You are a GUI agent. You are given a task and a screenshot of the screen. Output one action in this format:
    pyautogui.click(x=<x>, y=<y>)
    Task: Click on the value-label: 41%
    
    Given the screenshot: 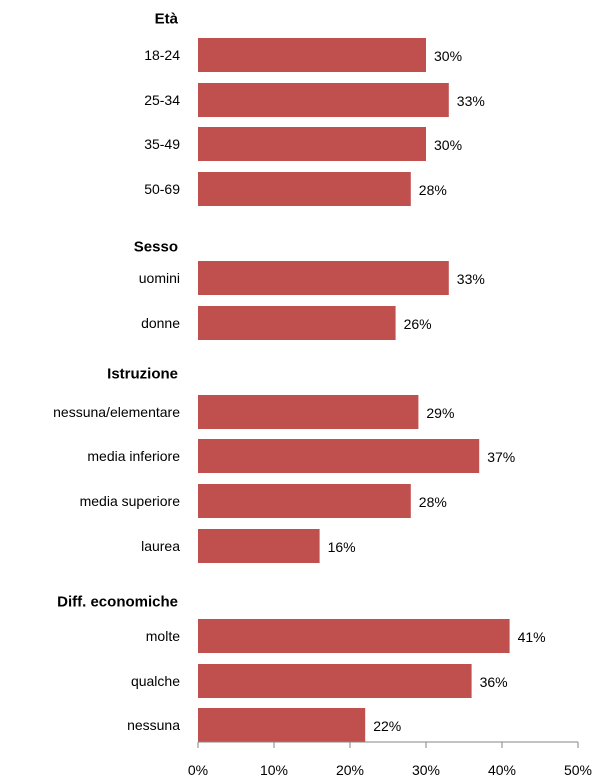 What is the action you would take?
    pyautogui.click(x=532, y=637)
    